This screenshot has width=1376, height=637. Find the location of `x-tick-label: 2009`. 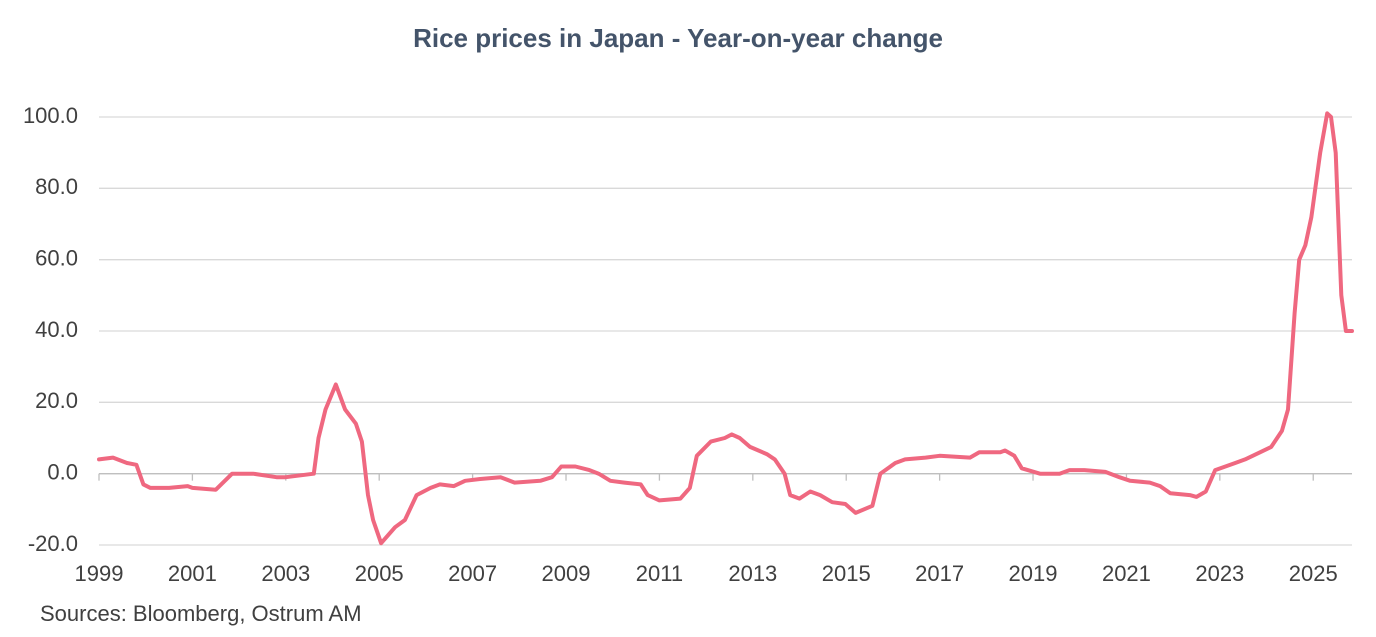

x-tick-label: 2009 is located at coordinates (566, 573).